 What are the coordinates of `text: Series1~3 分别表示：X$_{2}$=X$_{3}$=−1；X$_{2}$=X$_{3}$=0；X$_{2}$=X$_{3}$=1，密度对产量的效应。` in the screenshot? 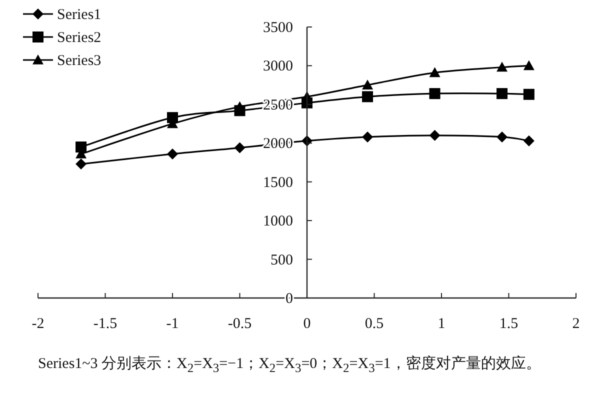 It's located at (289, 365).